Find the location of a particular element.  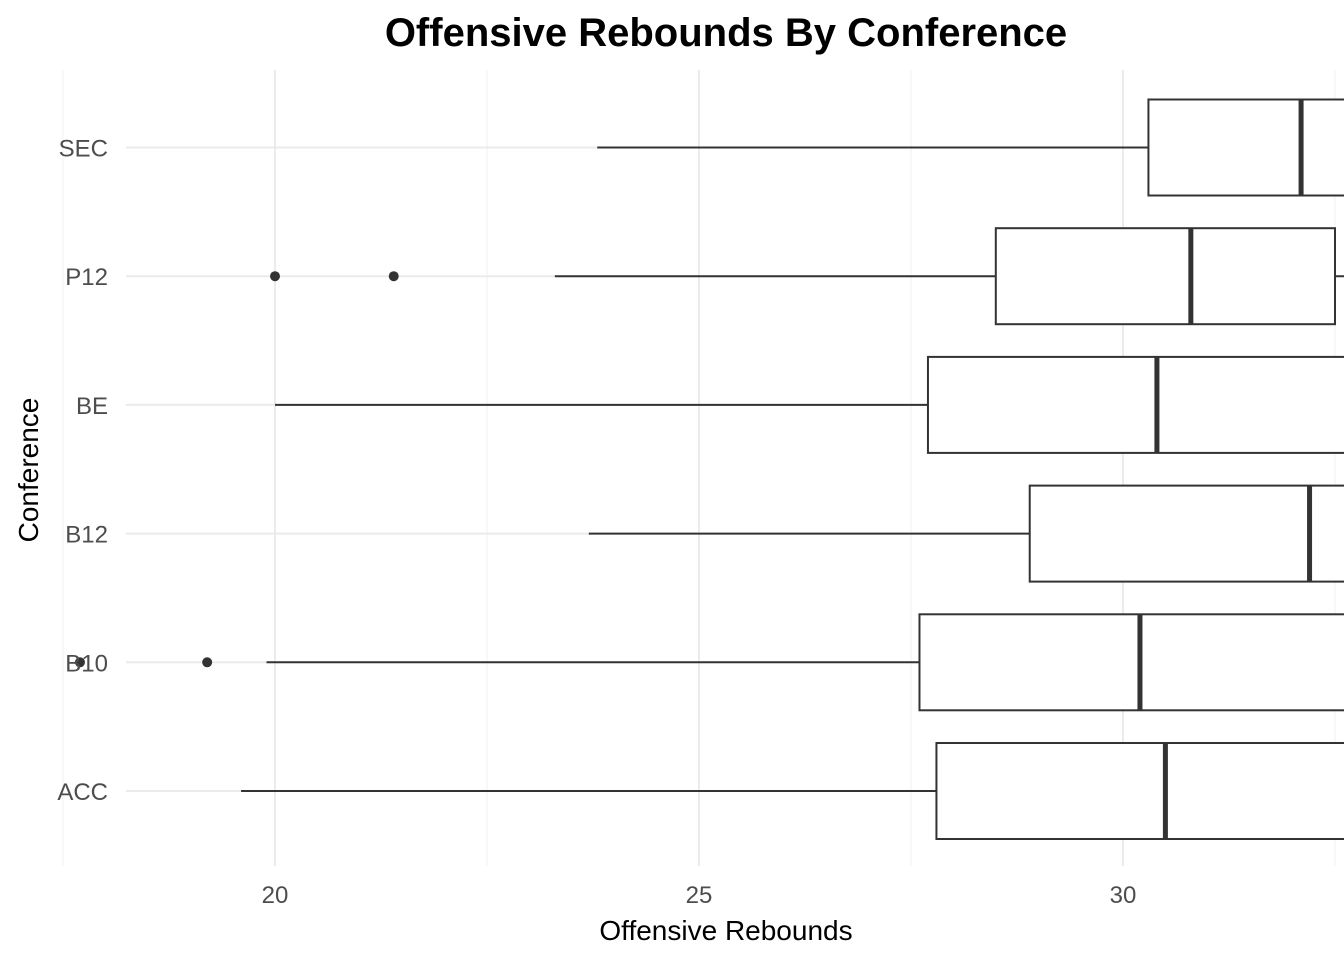

box-b10 is located at coordinates (709, 662).